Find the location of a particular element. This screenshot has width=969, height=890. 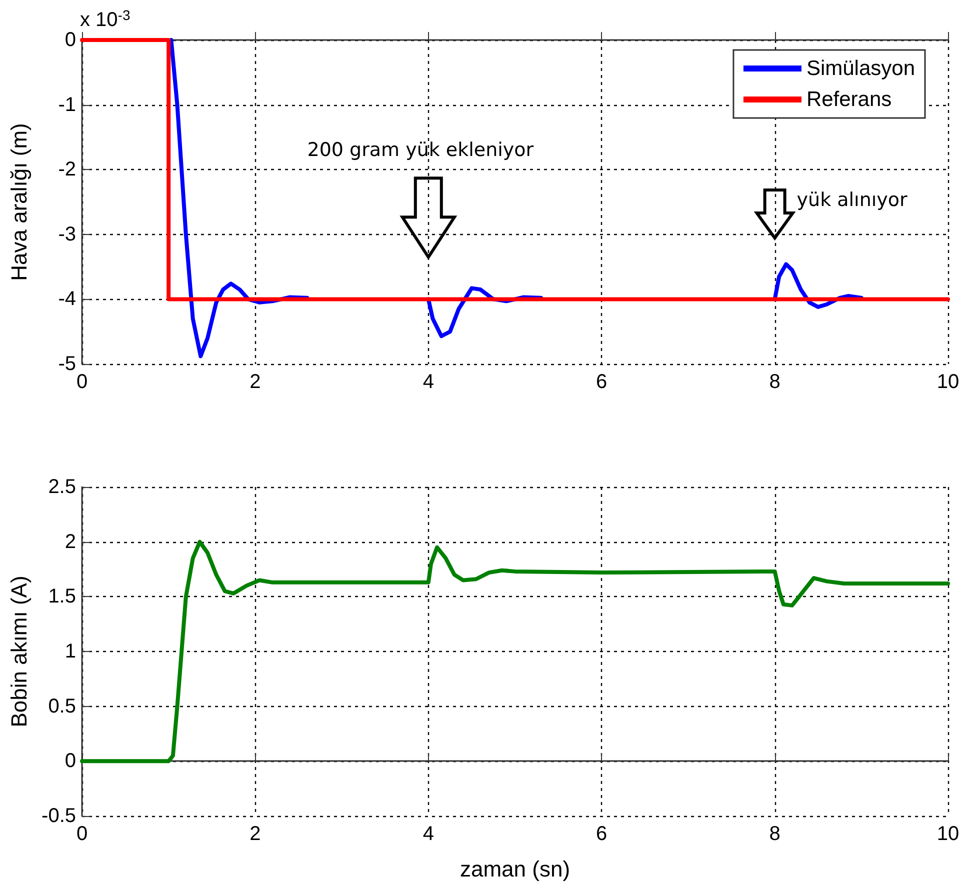

y-tick-label: 1.5 is located at coordinates (62, 597).